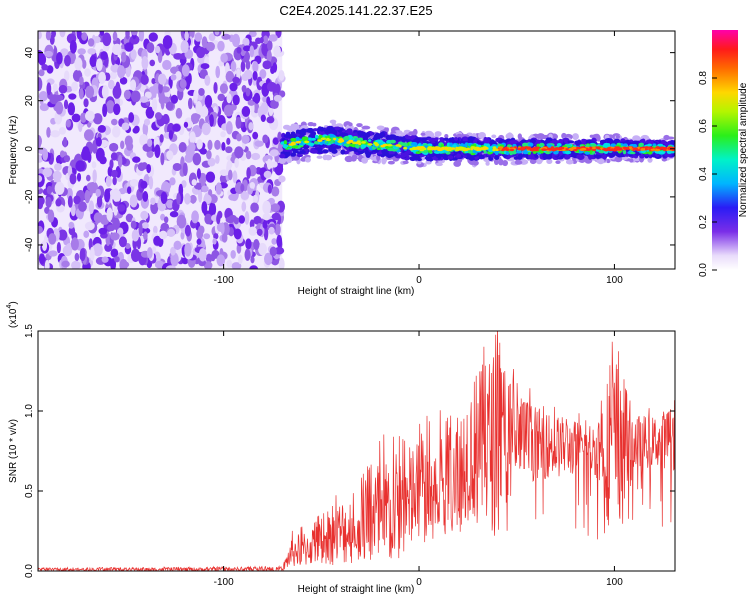 This screenshot has height=600, width=750. What do you see at coordinates (725, 150) in the screenshot?
I see `colorbar-gradient` at bounding box center [725, 150].